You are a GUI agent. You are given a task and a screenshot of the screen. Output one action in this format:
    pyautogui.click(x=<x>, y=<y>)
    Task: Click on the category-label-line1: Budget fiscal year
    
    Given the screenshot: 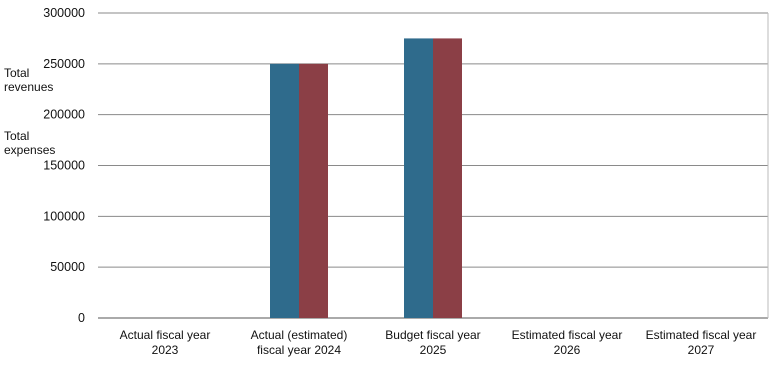 What is the action you would take?
    pyautogui.click(x=433, y=335)
    